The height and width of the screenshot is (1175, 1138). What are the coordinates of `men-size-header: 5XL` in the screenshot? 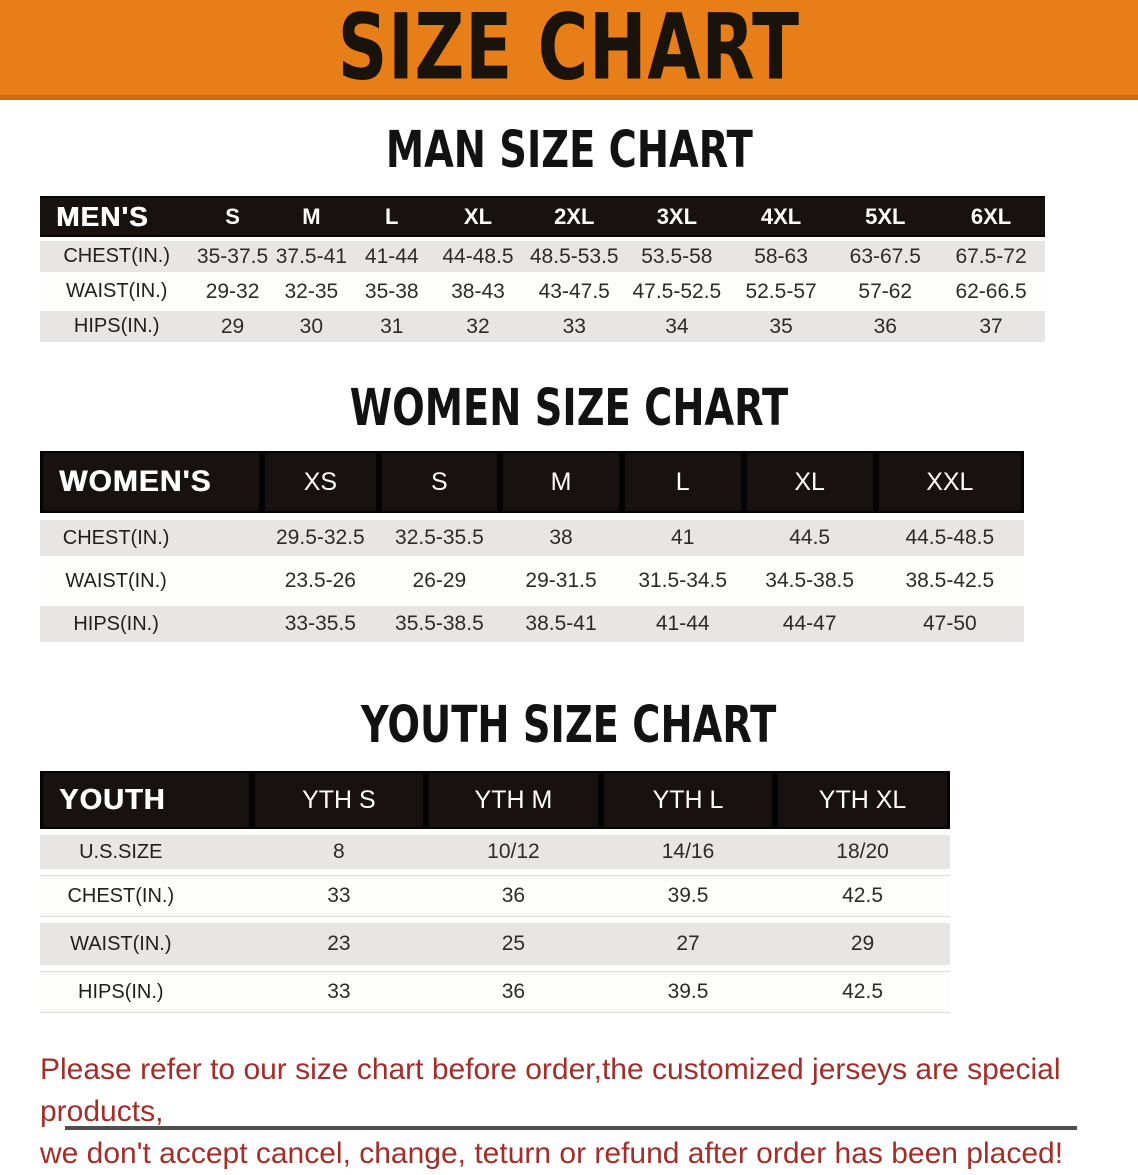 It's located at (885, 216).